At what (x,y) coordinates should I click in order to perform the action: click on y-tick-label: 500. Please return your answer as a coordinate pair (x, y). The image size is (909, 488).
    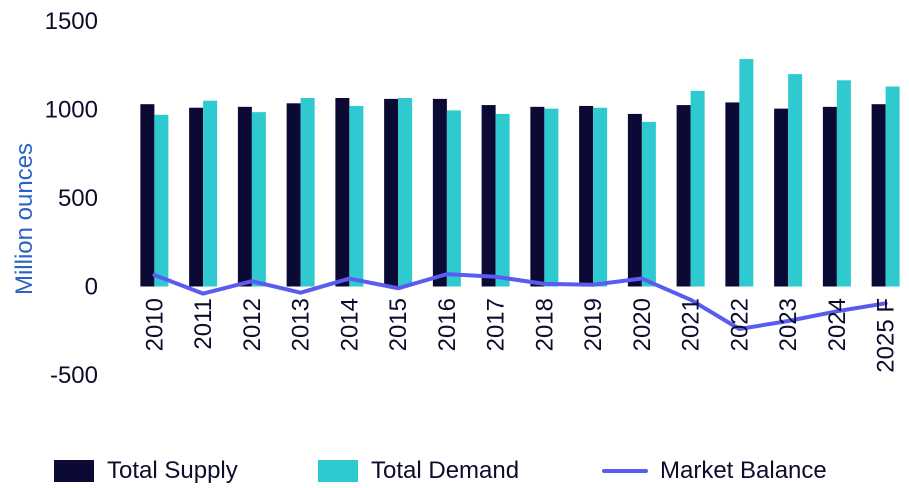
    Looking at the image, I should click on (78, 198).